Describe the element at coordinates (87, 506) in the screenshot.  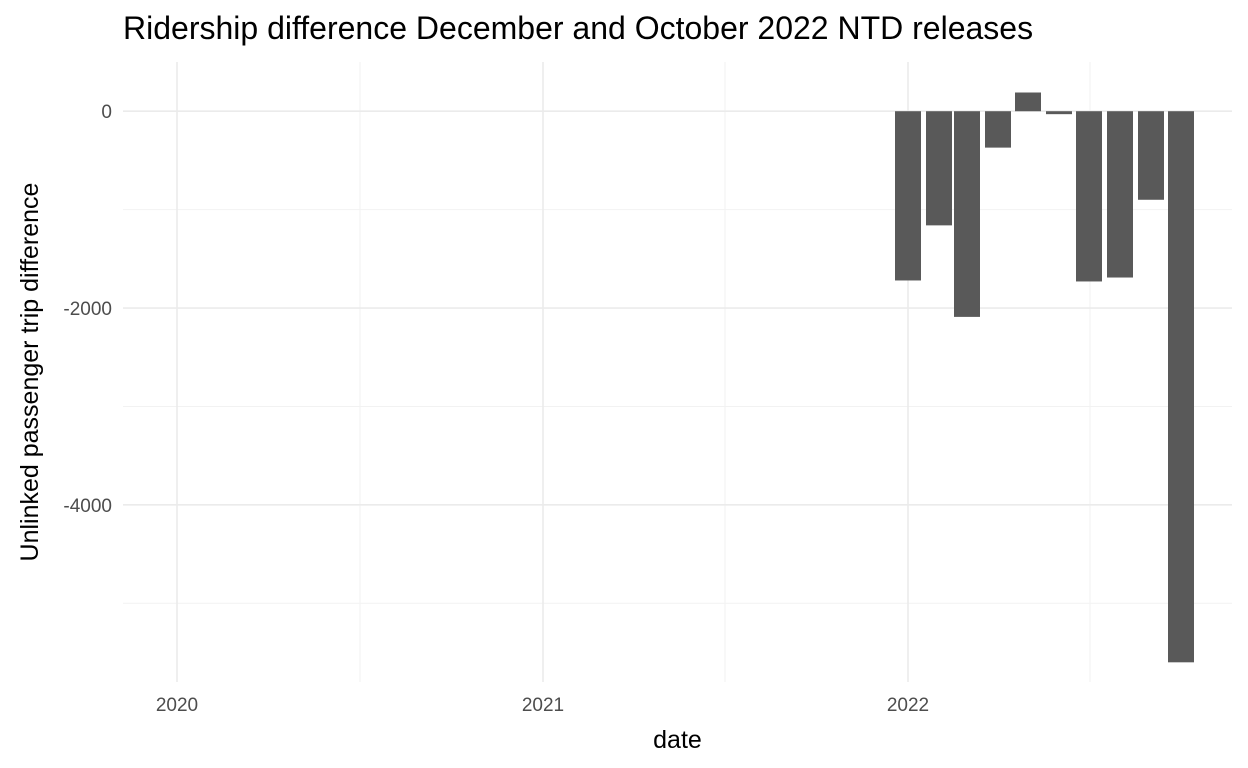
I see `y-tick-label: -4000` at that location.